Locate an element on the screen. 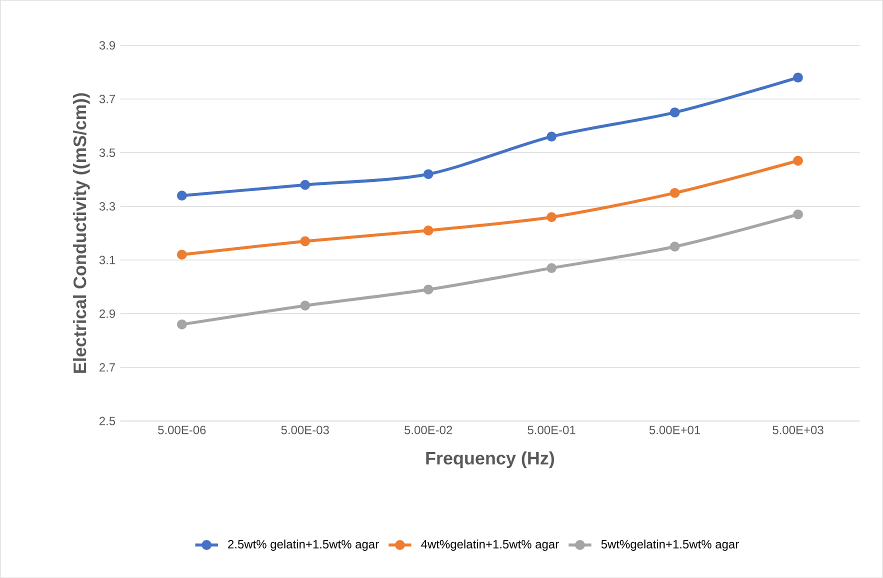  x-tick-label: 5.00E+03 is located at coordinates (798, 430).